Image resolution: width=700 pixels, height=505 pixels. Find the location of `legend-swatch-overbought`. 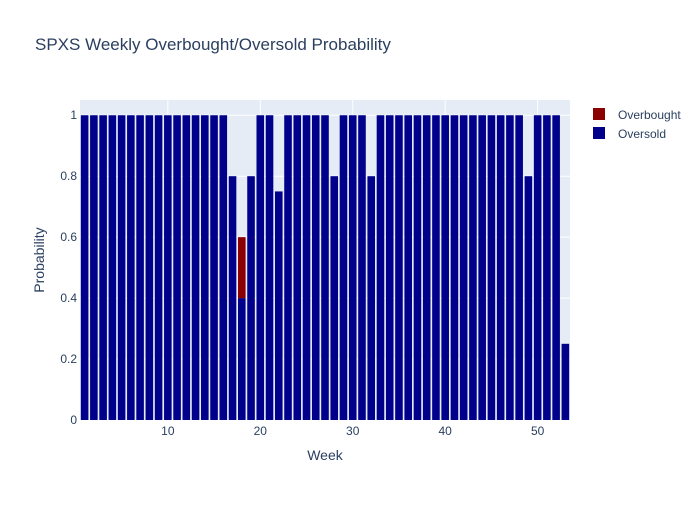

legend-swatch-overbought is located at coordinates (599, 114).